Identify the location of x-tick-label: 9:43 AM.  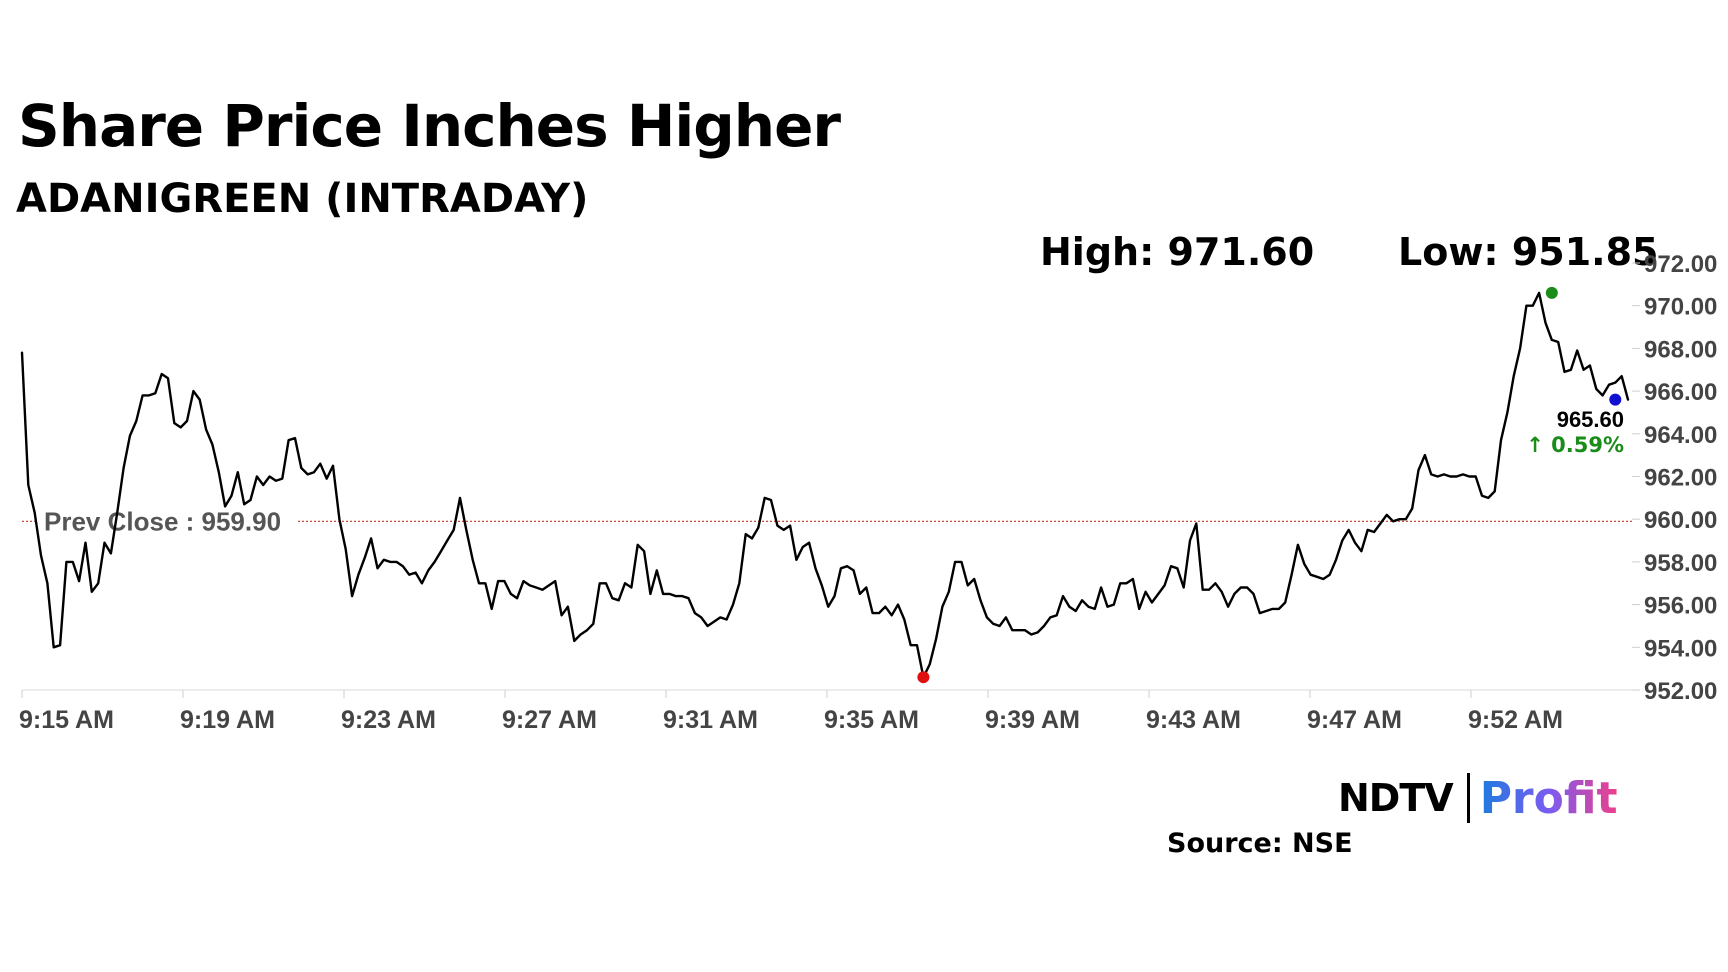
(1193, 720).